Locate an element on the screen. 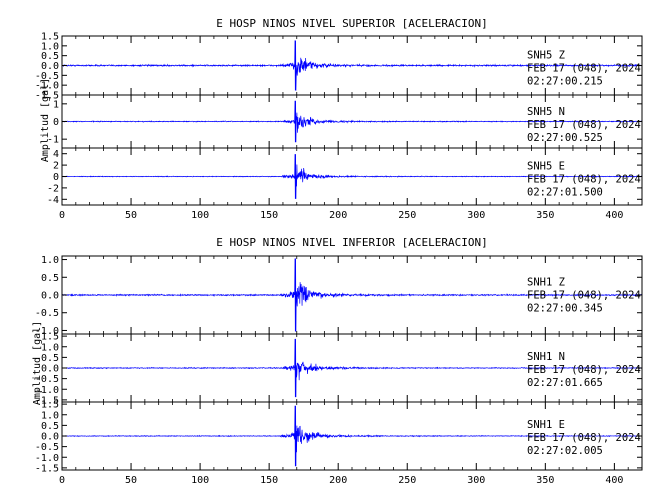 Image resolution: width=650 pixels, height=500 pixels. record-time: 02:27:00.345 is located at coordinates (565, 309).